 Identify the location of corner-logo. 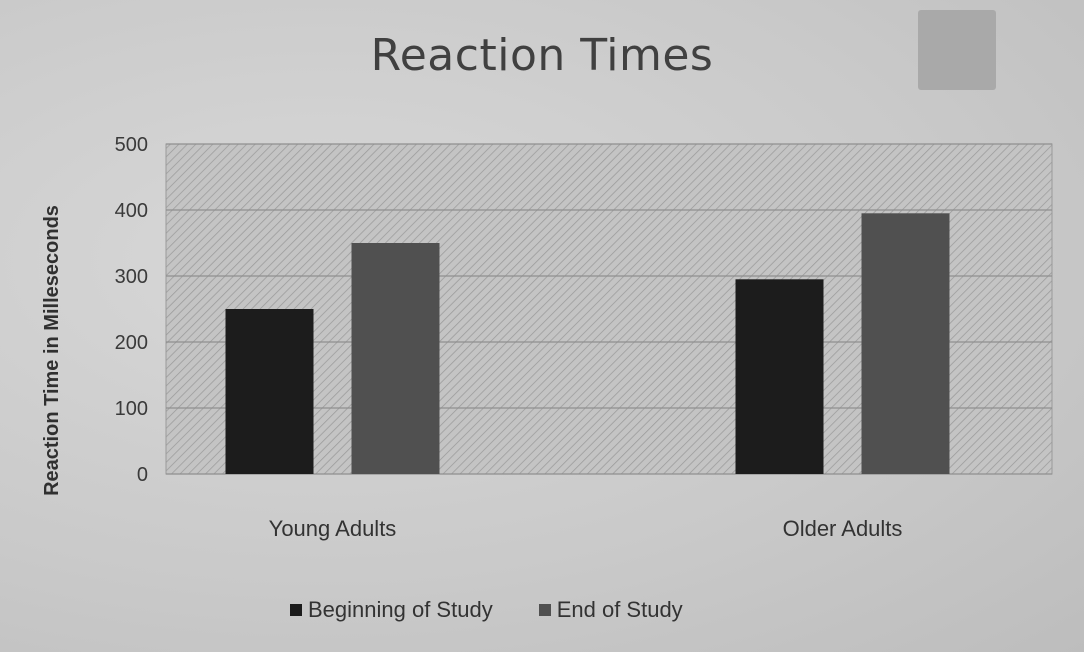
(957, 50).